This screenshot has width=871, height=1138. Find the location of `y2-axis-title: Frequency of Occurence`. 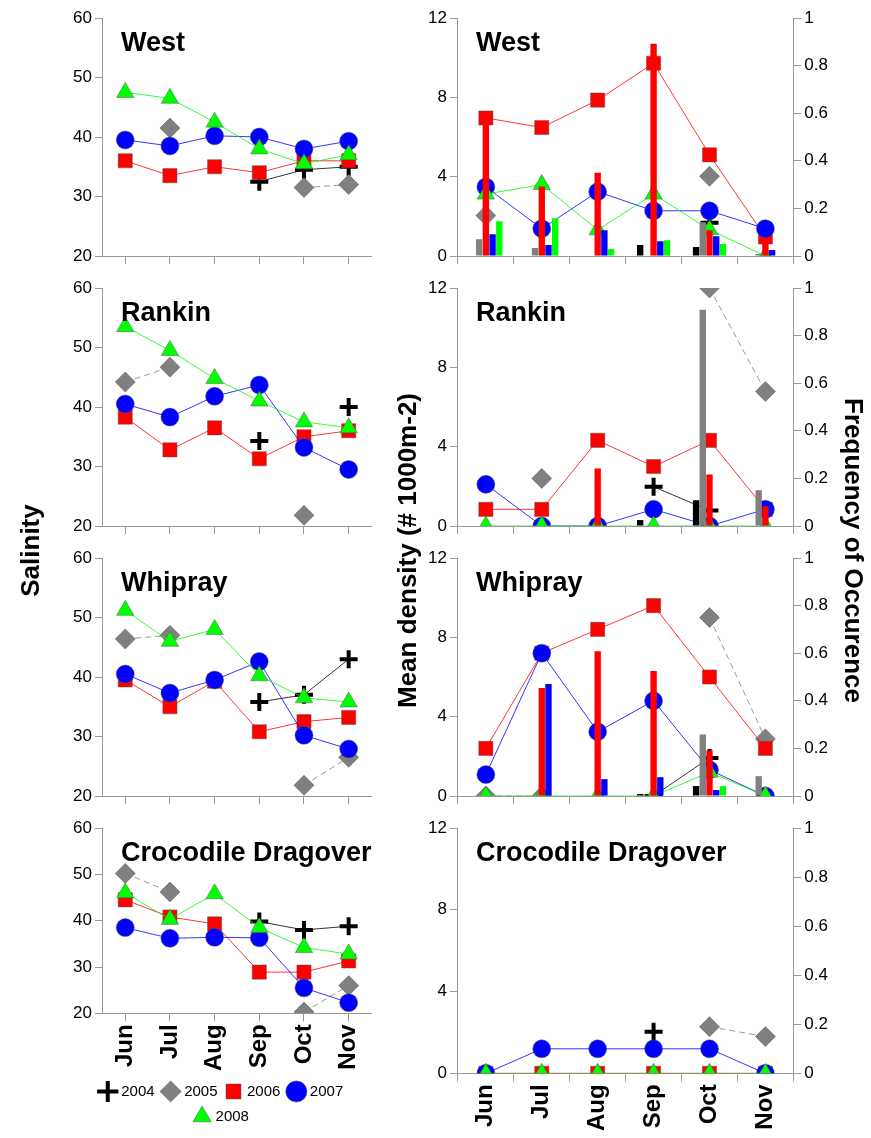

y2-axis-title: Frequency of Occurence is located at coordinates (853, 550).